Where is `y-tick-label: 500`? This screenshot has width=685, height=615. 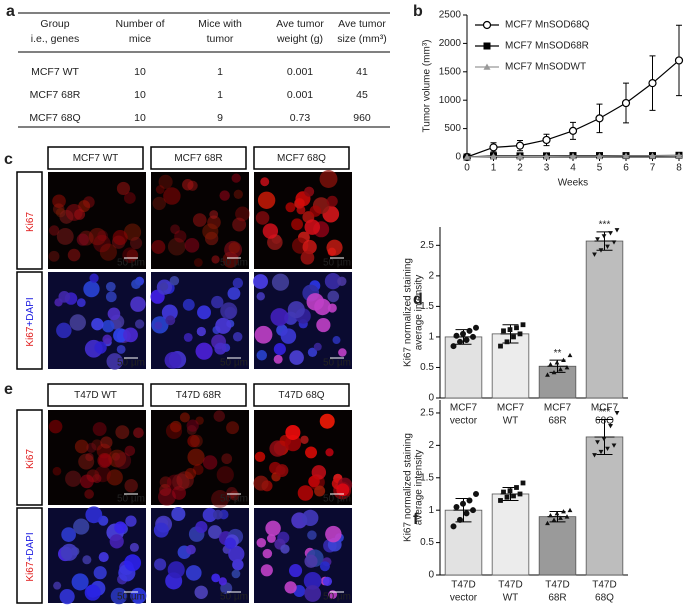 y-tick-label: 500 is located at coordinates (452, 128).